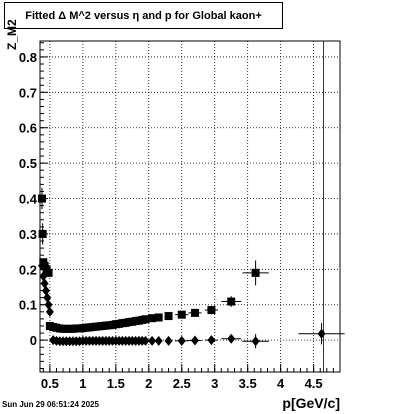 The width and height of the screenshot is (400, 414). I want to click on x-axis-label: p[GeV/c], so click(311, 403).